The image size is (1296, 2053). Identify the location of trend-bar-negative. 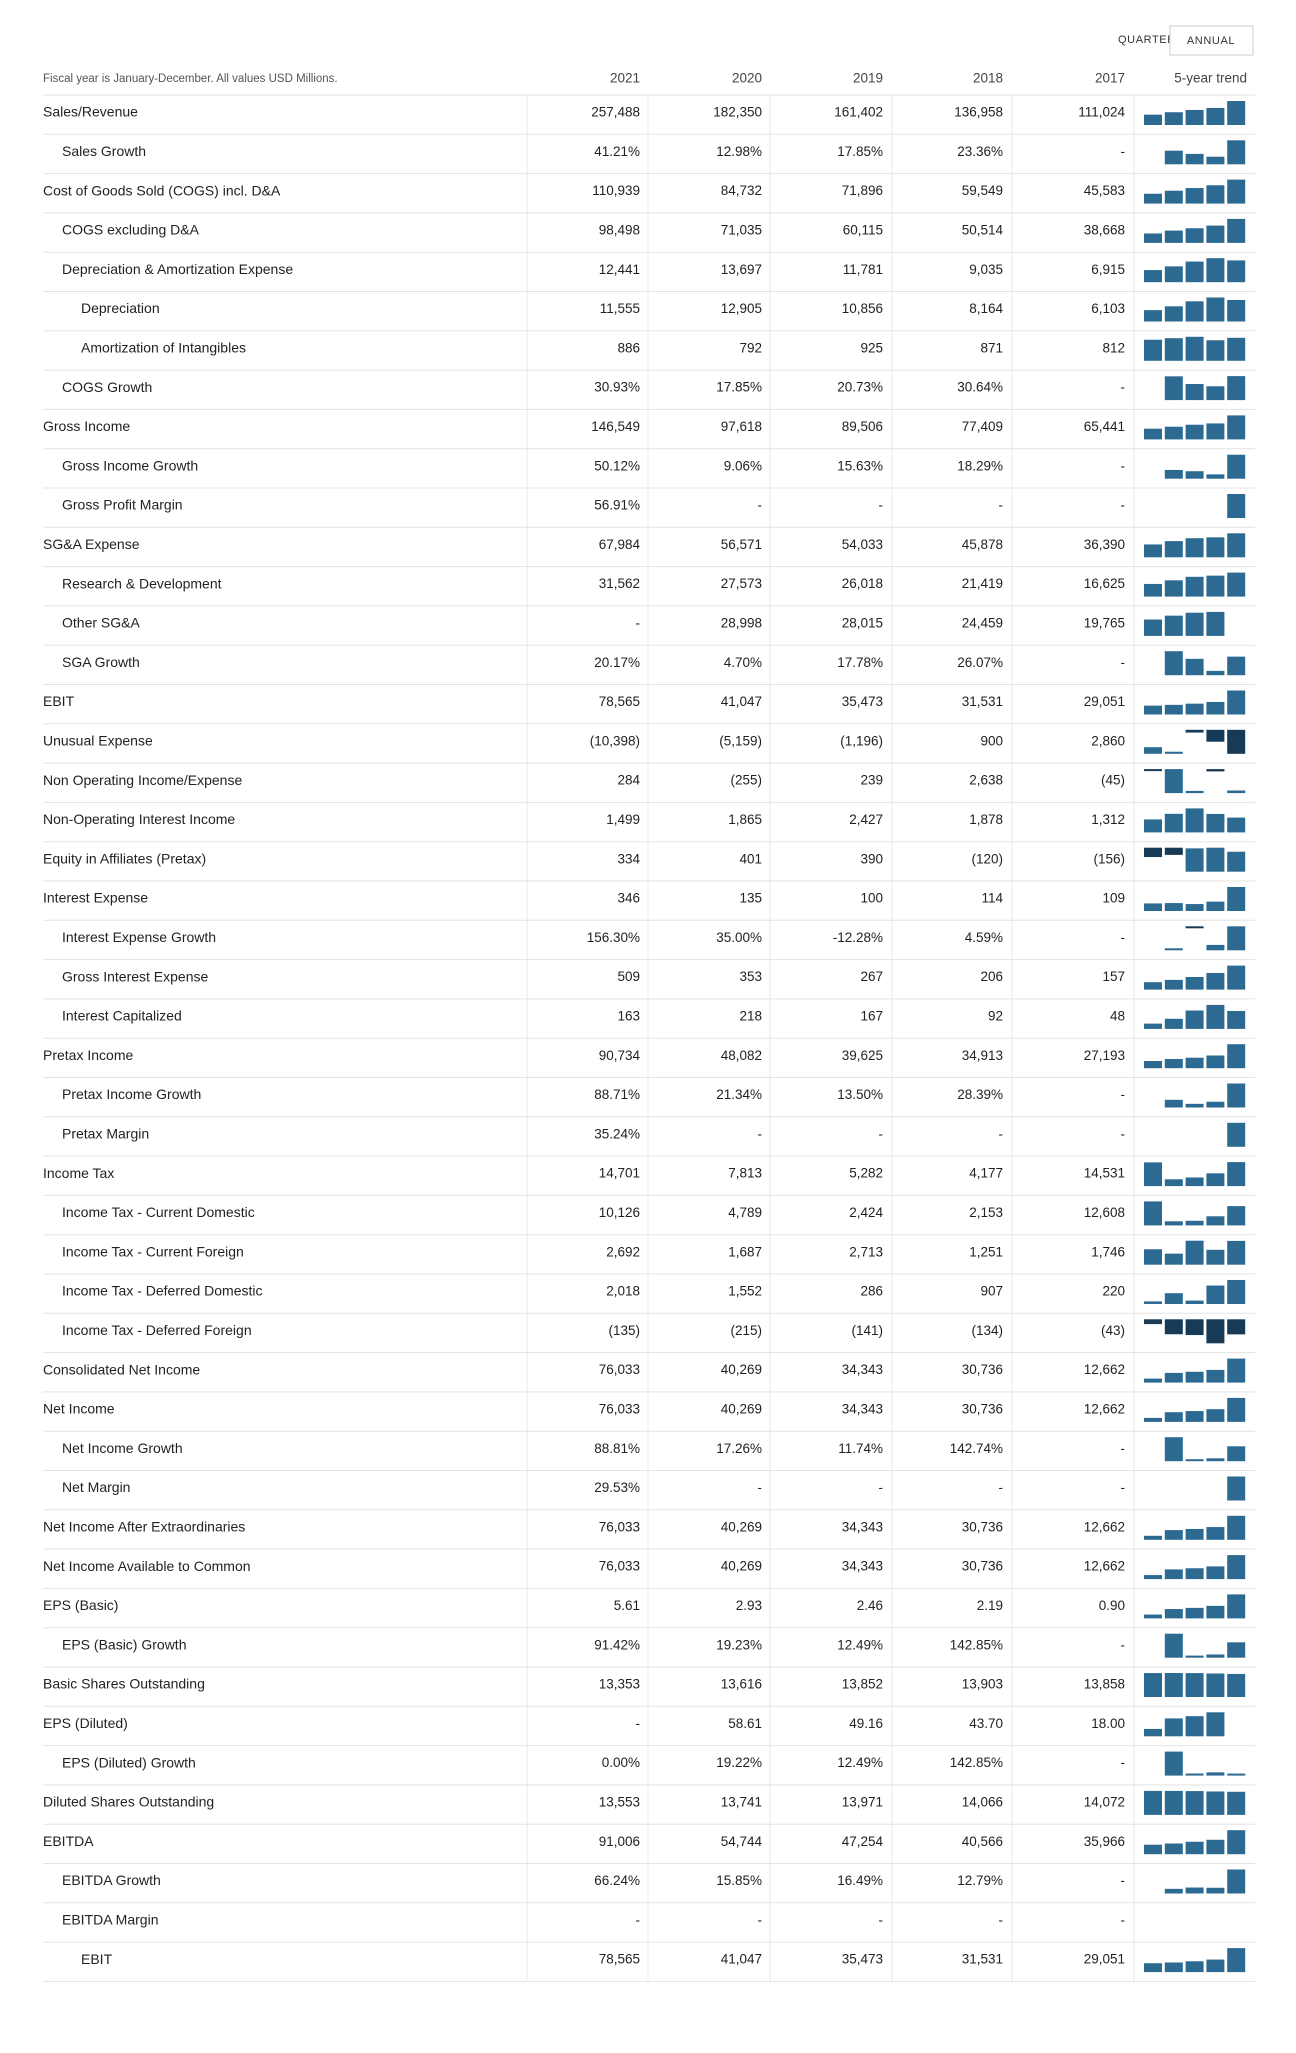
(1153, 1322).